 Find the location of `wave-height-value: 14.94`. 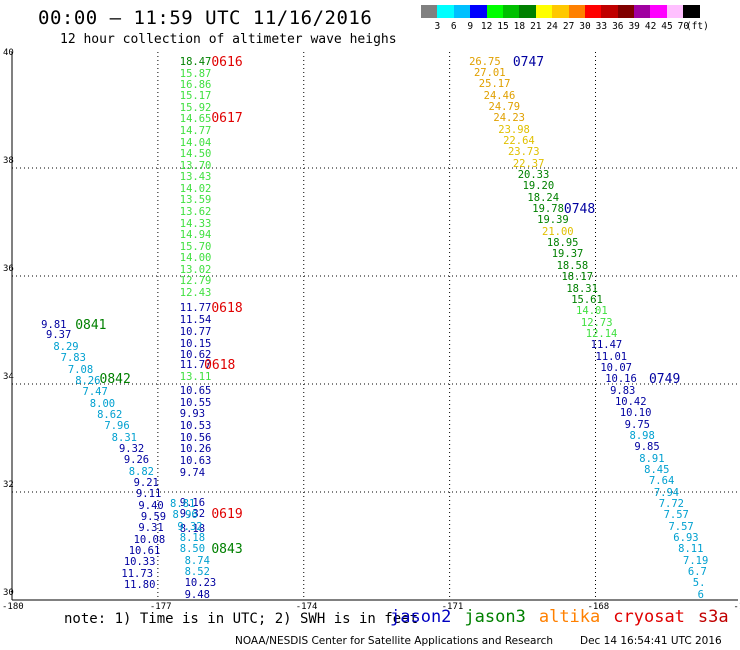

wave-height-value: 14.94 is located at coordinates (195, 235).